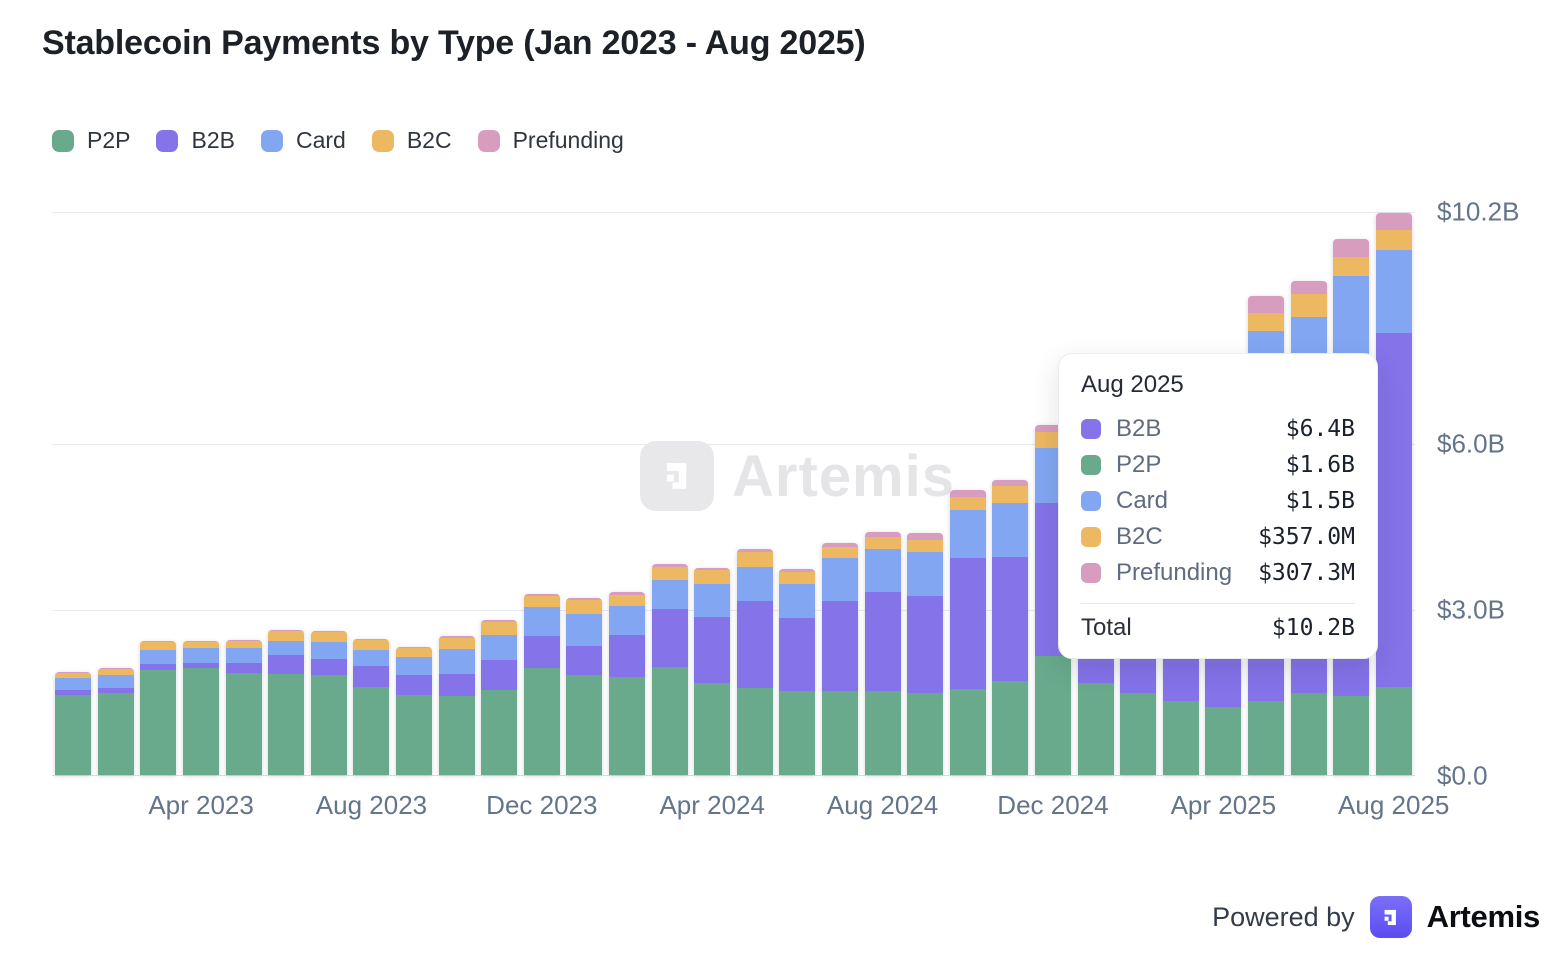  I want to click on artemis-logo-icon, so click(1390, 917).